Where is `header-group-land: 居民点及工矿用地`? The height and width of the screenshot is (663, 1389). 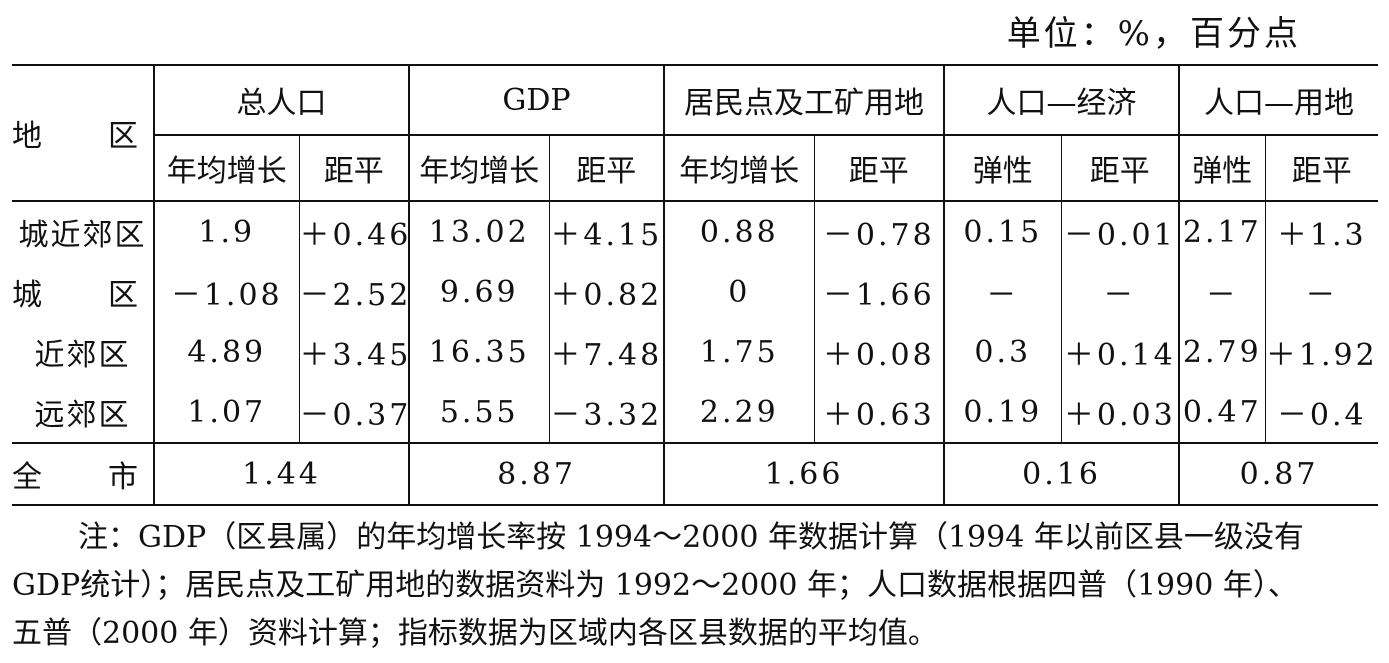
header-group-land: 居民点及工矿用地 is located at coordinates (804, 99).